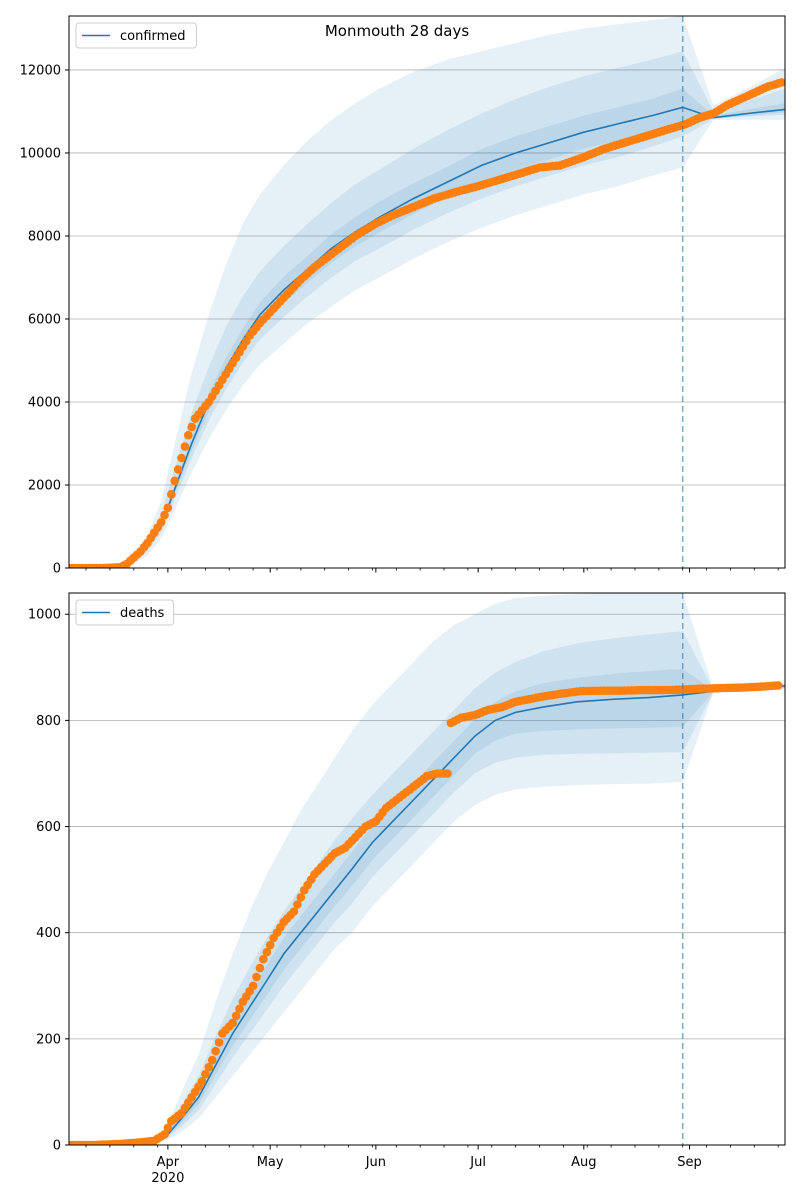  I want to click on y-tick-label: 400, so click(48, 933).